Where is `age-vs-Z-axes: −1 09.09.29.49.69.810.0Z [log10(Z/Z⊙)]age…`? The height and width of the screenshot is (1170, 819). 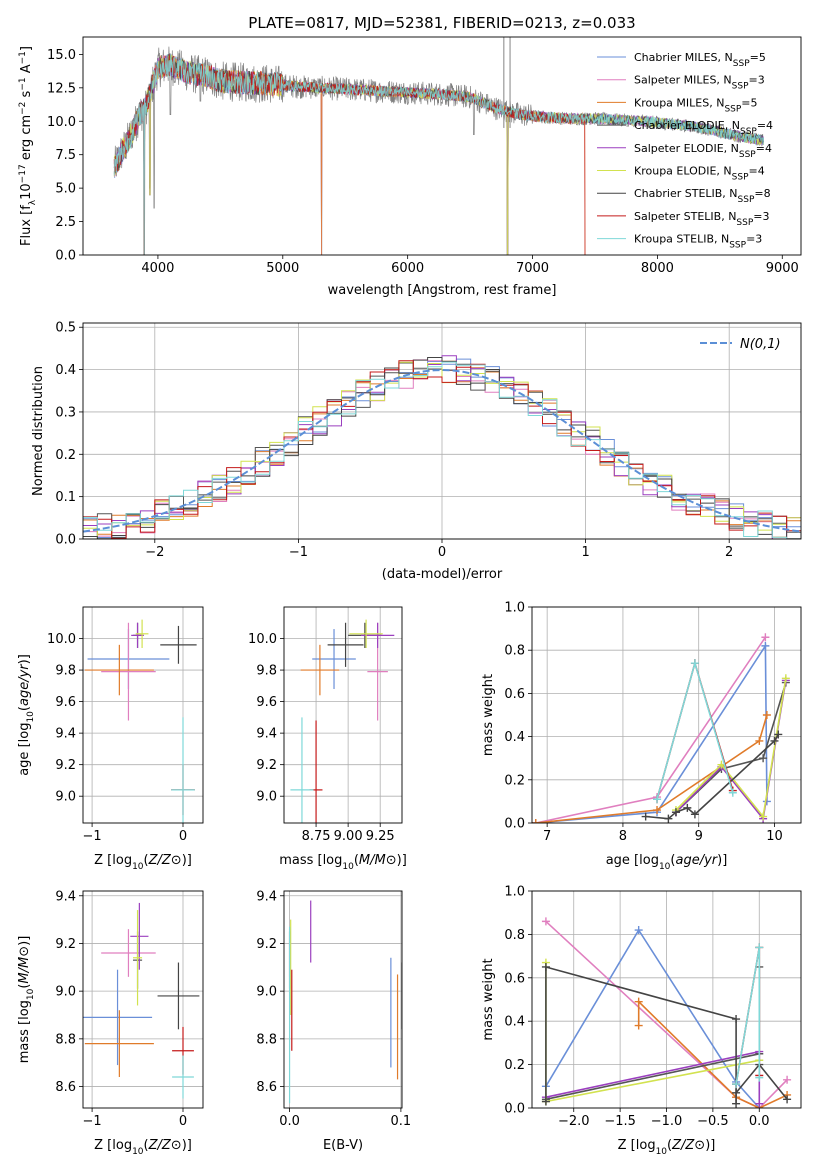
age-vs-Z-axes: −1 09.09.29.49.69.810.0Z [log10(Z/Z⊙)]age… is located at coordinates (110, 739).